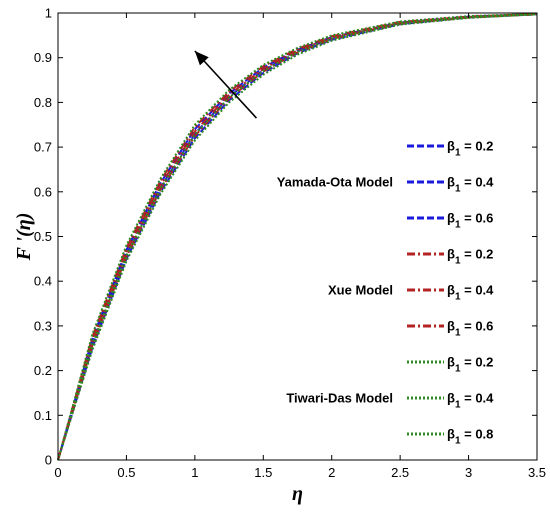  Describe the element at coordinates (263, 472) in the screenshot. I see `x-tick-label: 1.5` at that location.